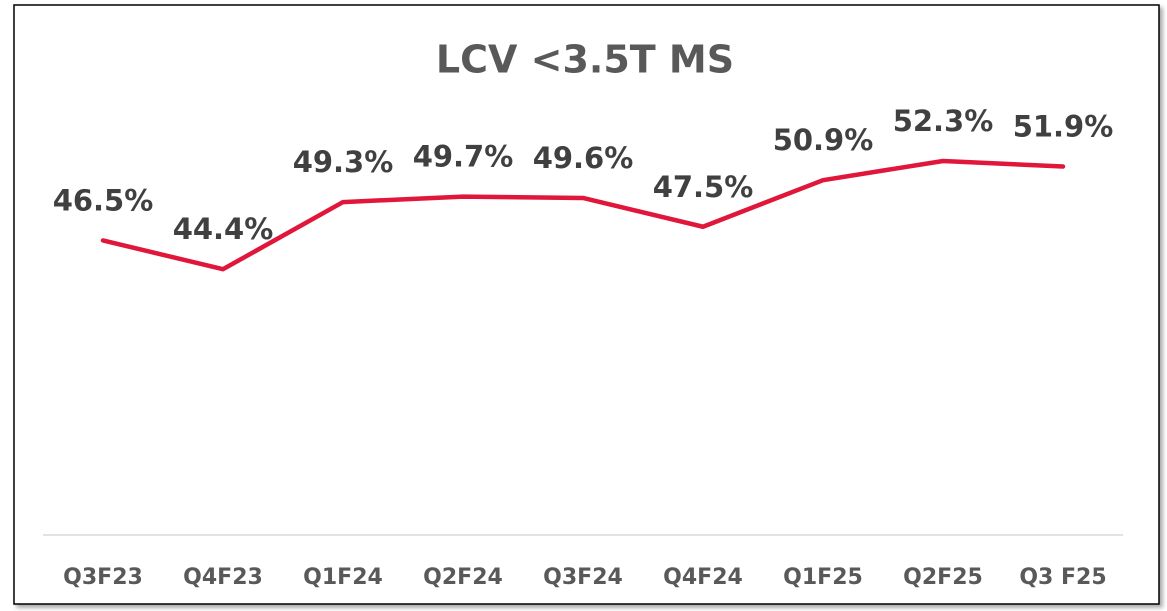  What do you see at coordinates (823, 140) in the screenshot?
I see `data-label: 50.9%` at bounding box center [823, 140].